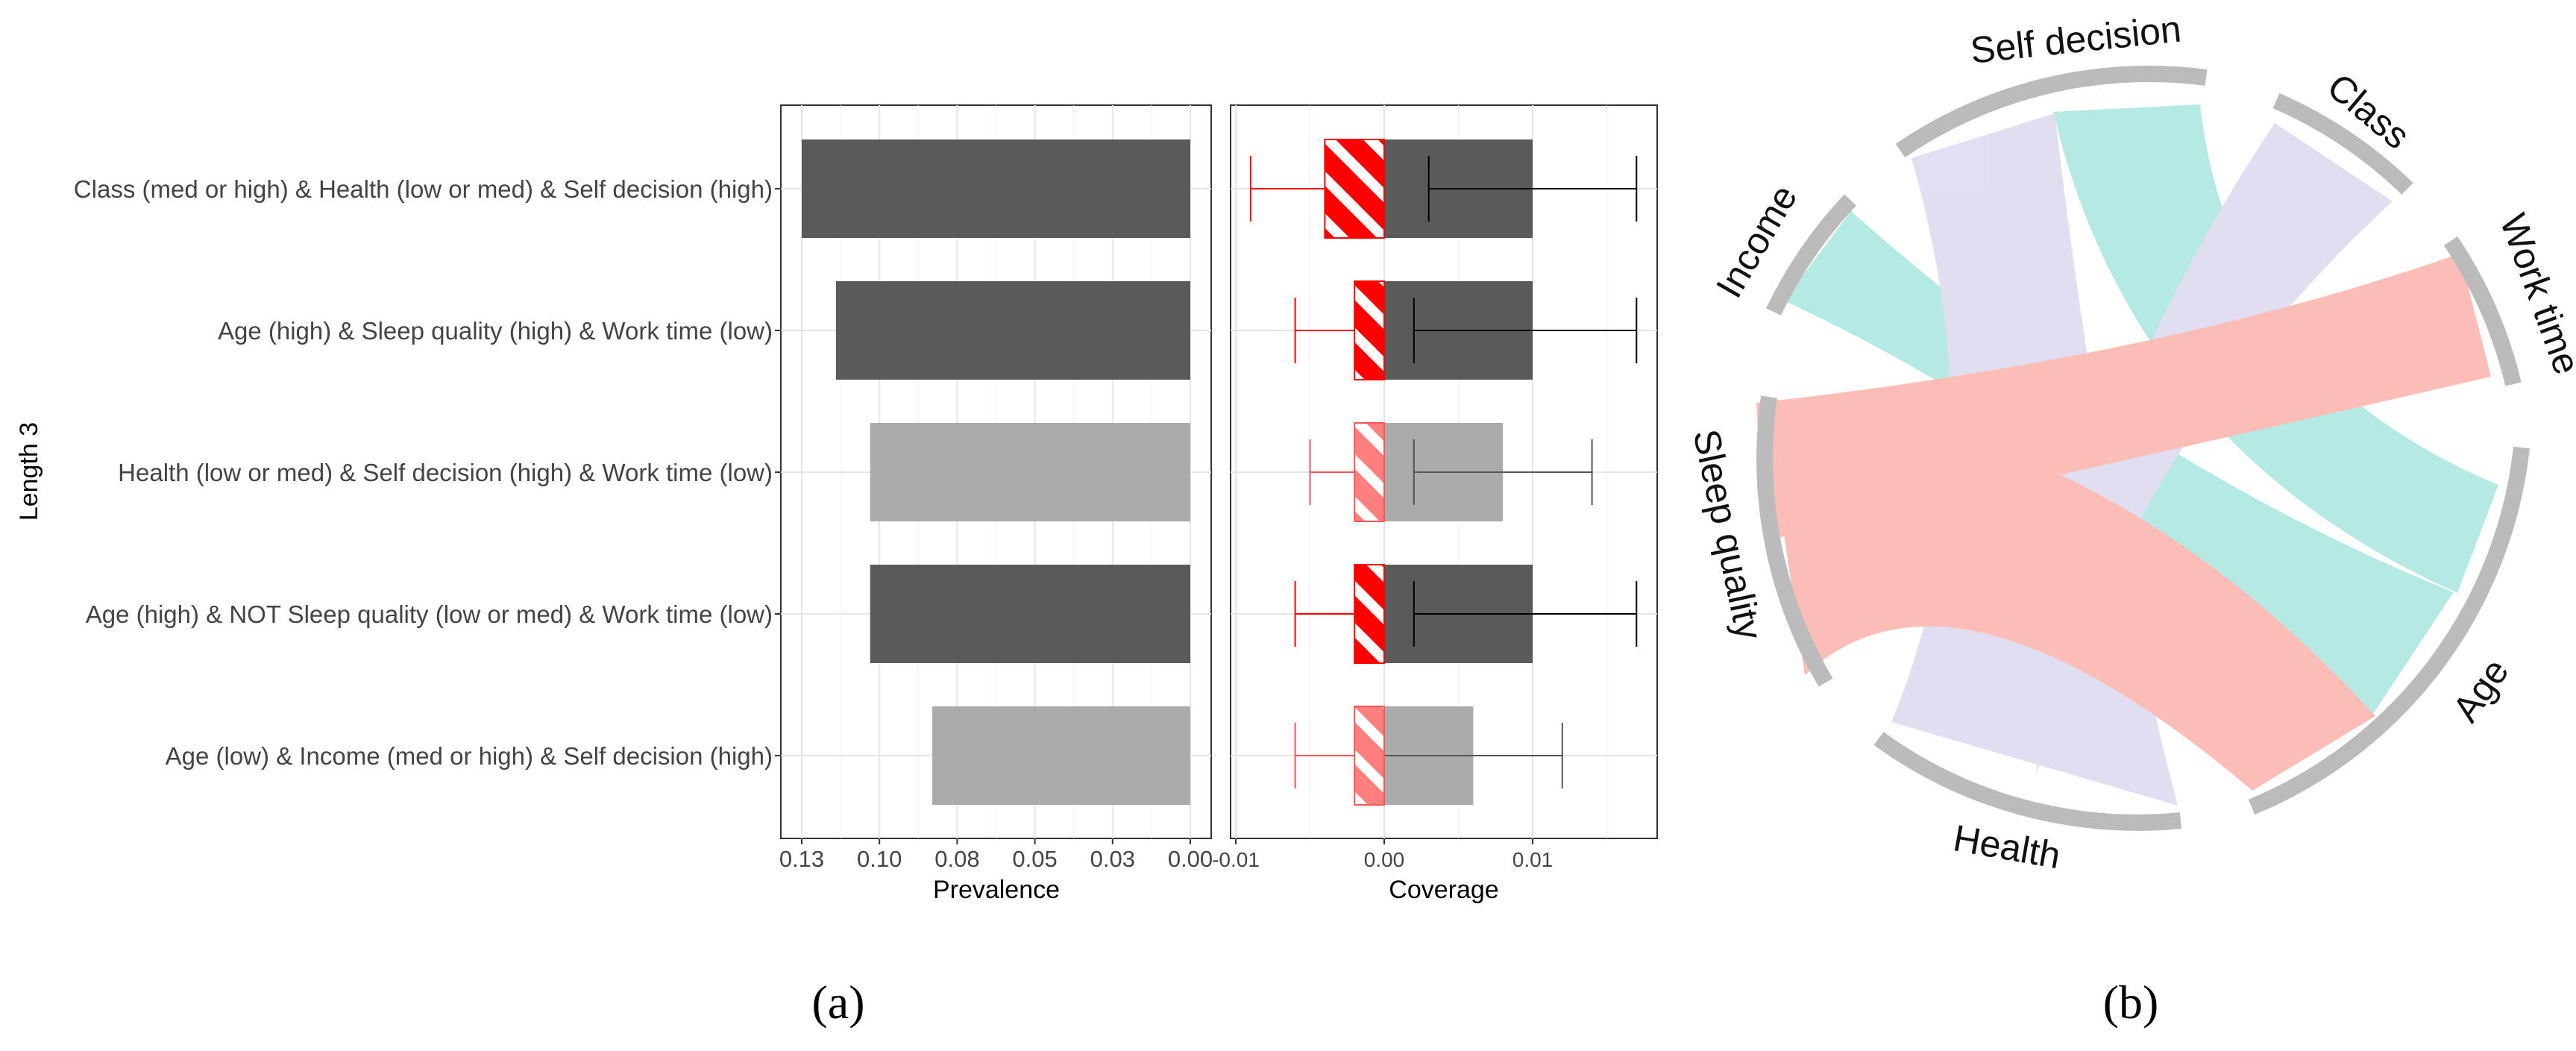  I want to click on arc-income, so click(1812, 255).